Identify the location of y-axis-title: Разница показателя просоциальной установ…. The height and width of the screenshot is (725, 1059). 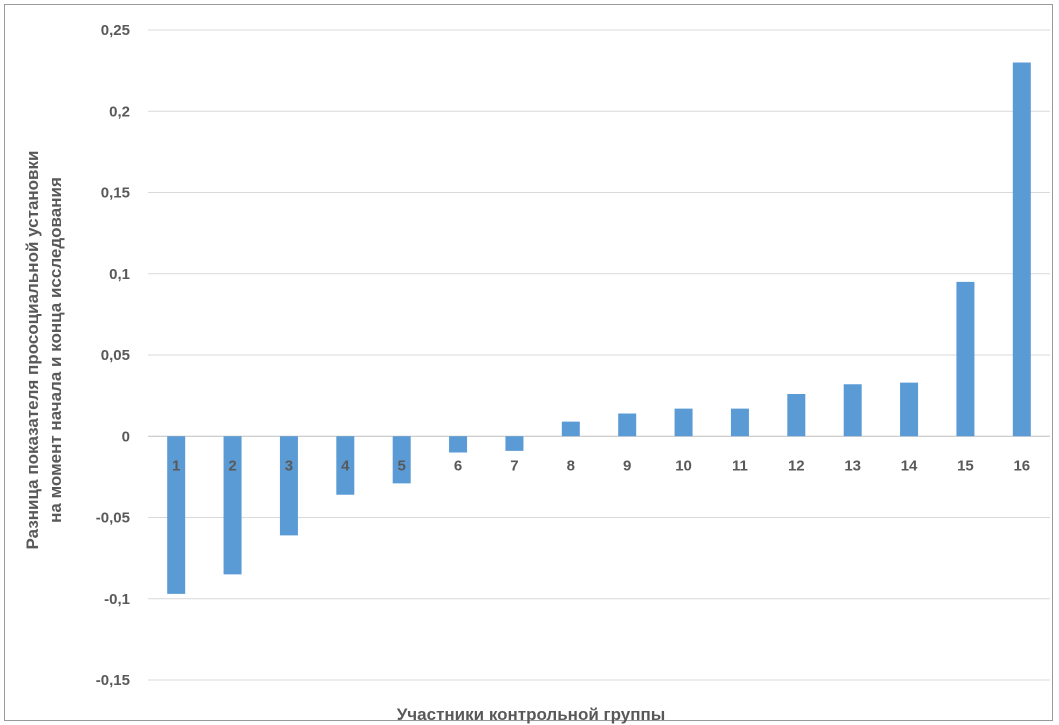
(44, 350).